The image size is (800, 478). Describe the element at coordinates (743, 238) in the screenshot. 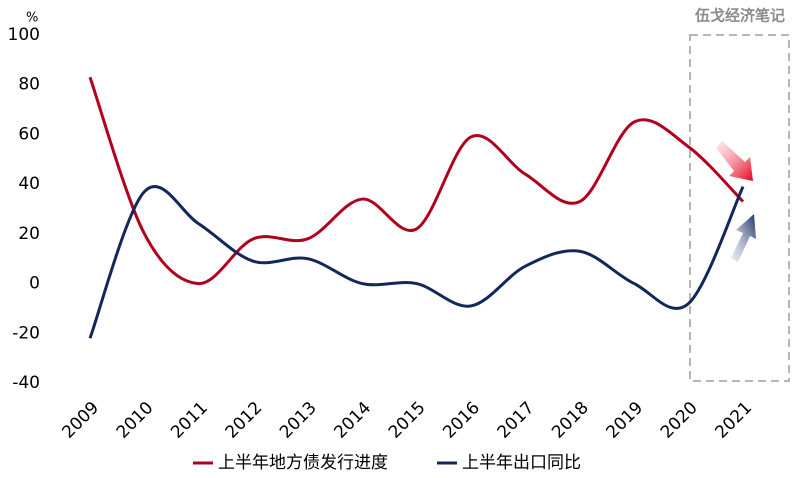

I see `arrow-up` at that location.